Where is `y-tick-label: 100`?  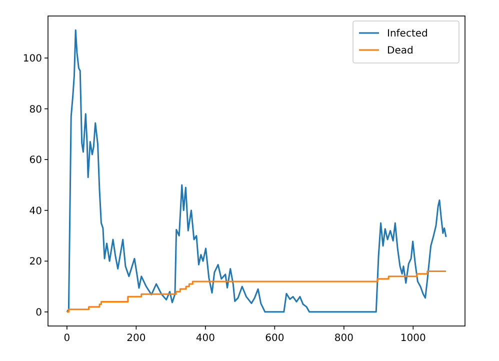 y-tick-label: 100 is located at coordinates (32, 59).